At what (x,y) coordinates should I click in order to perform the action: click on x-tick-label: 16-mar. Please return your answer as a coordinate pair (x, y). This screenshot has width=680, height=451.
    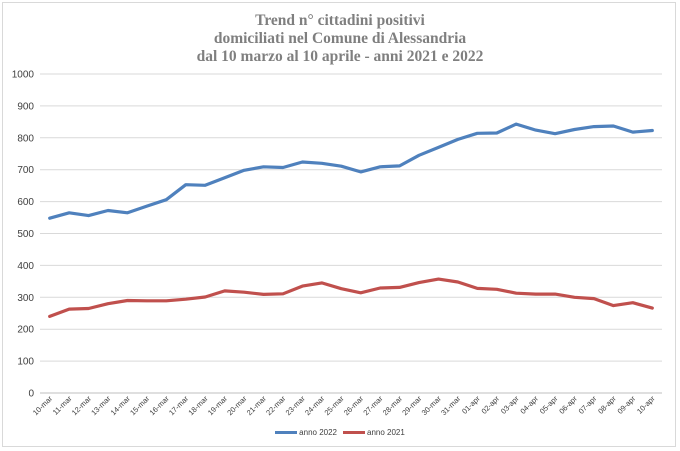
    Looking at the image, I should click on (160, 406).